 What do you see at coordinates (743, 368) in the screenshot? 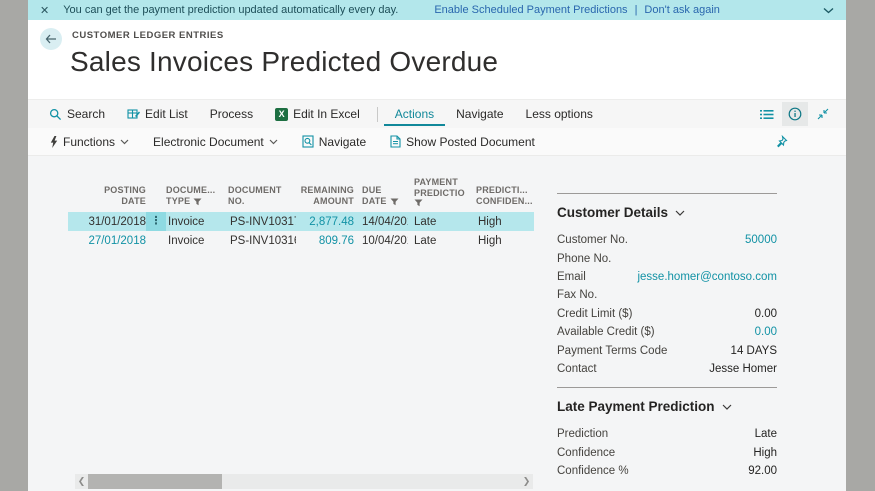
I see `field-value: Jesse Homer` at bounding box center [743, 368].